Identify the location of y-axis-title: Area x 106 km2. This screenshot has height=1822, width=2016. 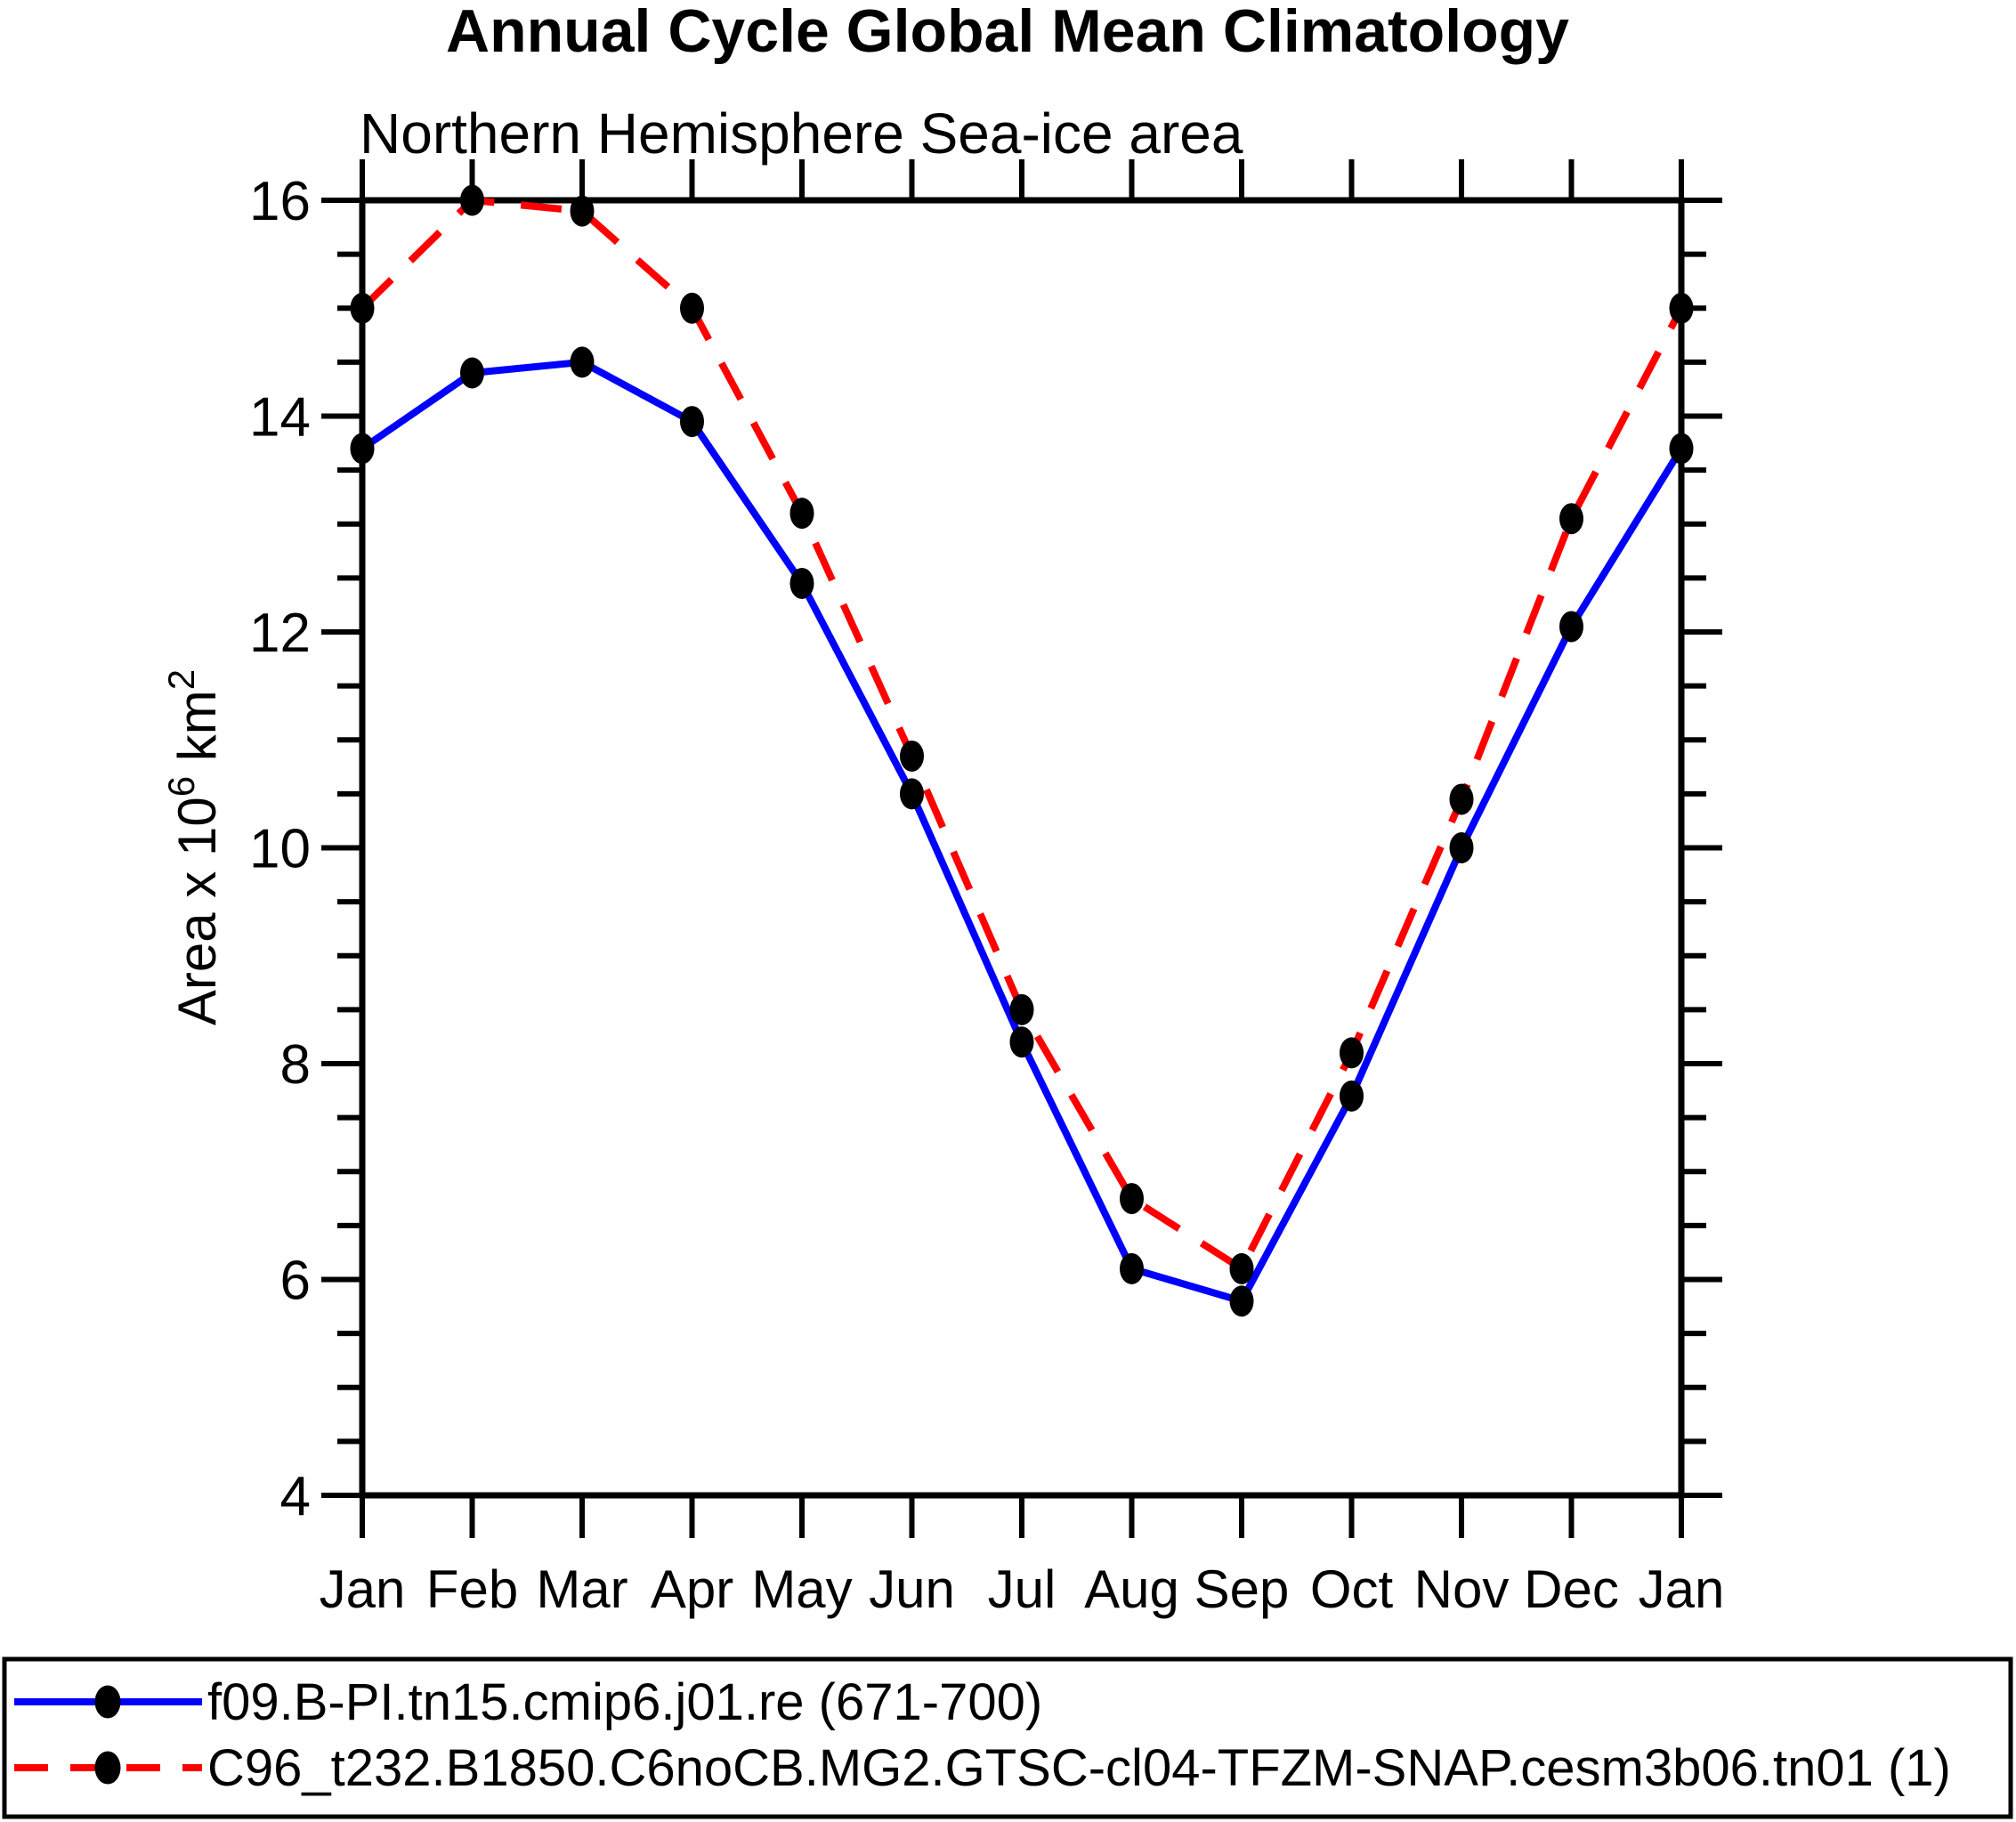
(193, 847).